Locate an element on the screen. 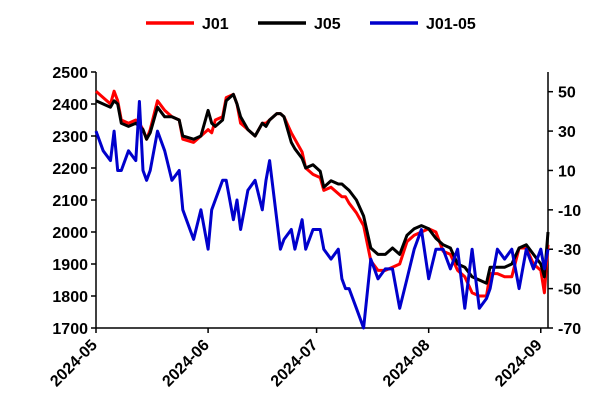 The width and height of the screenshot is (608, 414). legend-label-j01: J01 is located at coordinates (215, 24).